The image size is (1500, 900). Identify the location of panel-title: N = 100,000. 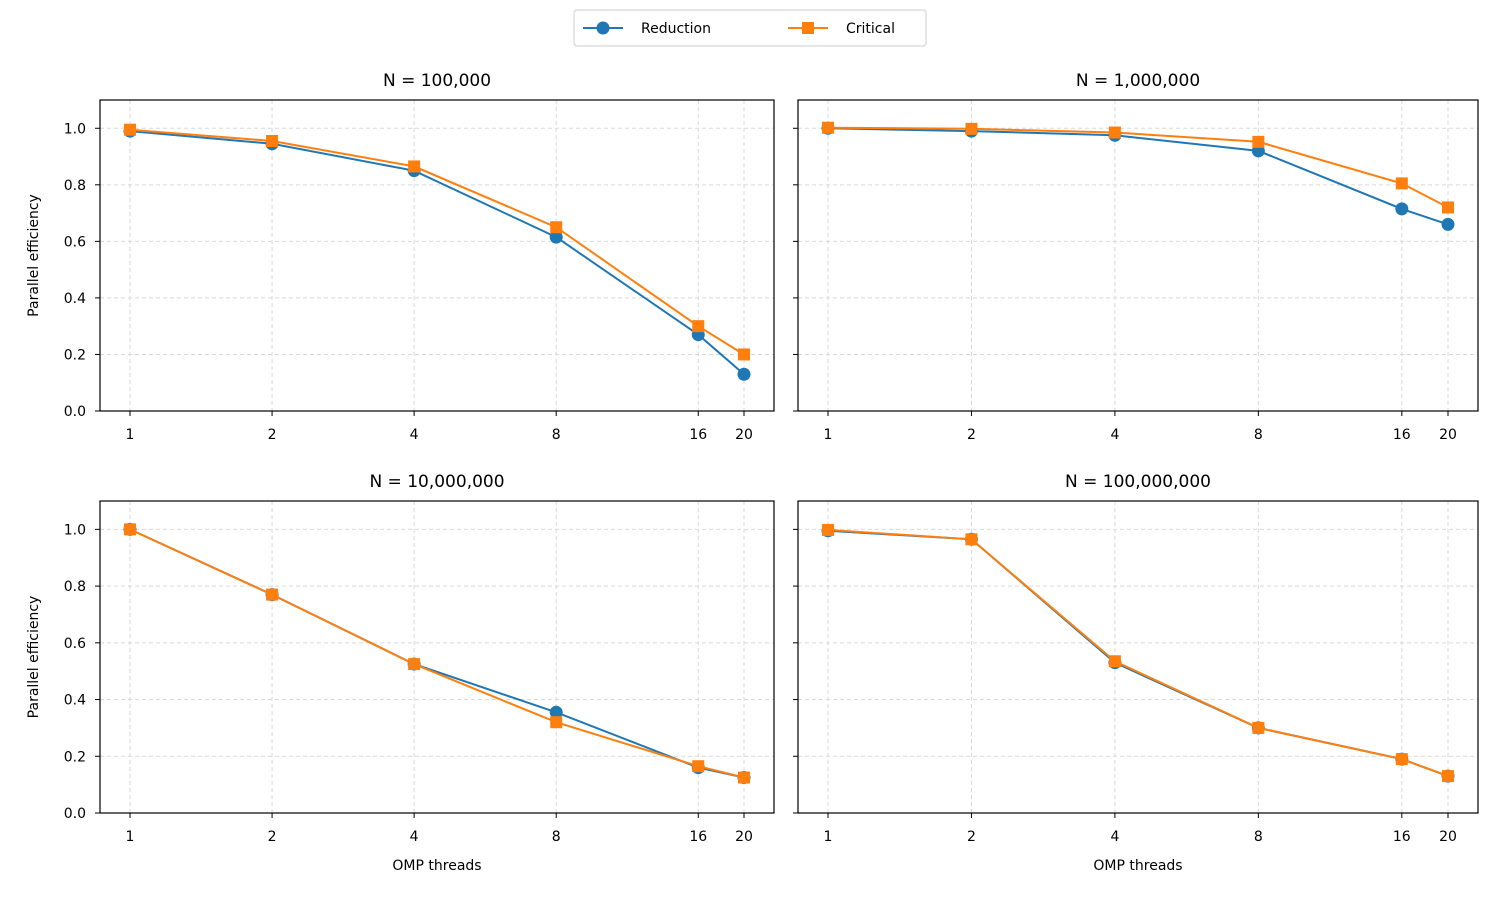
(437, 81).